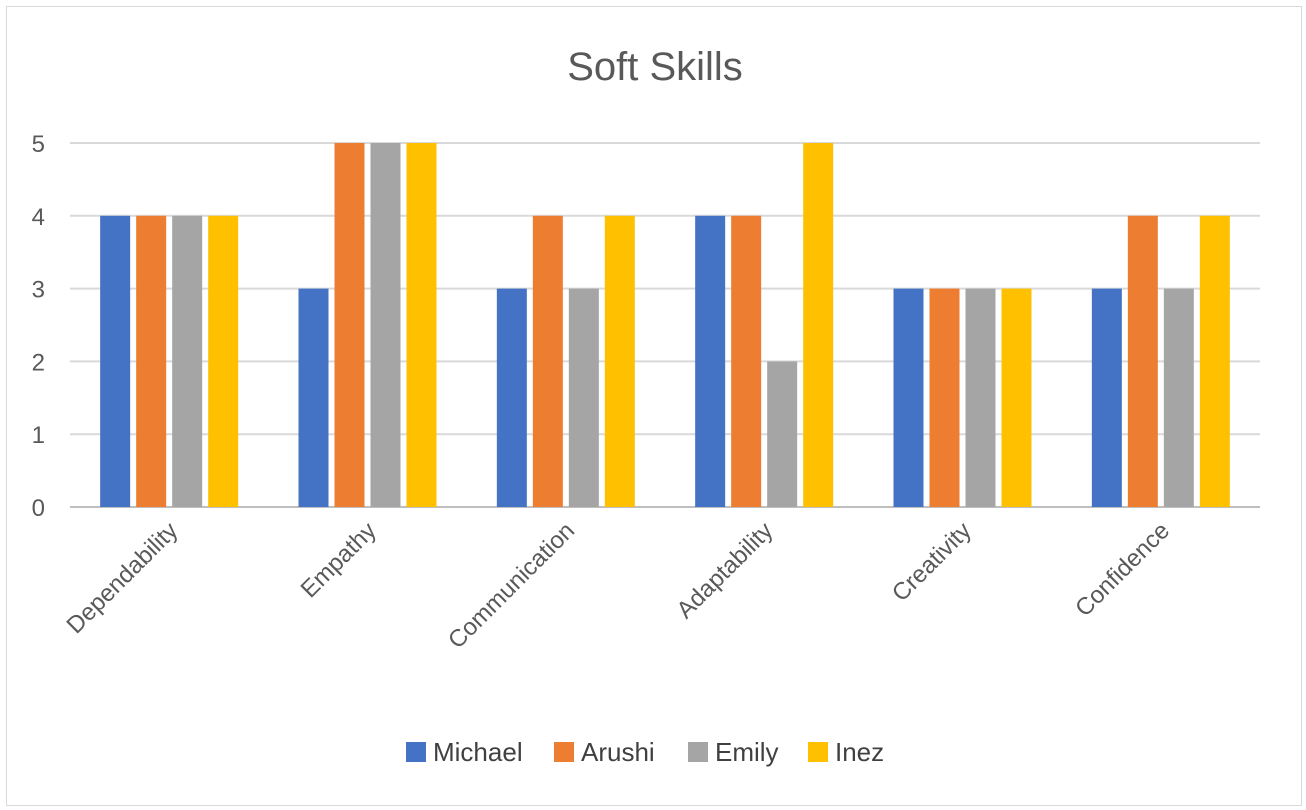 The height and width of the screenshot is (810, 1306). What do you see at coordinates (115, 361) in the screenshot?
I see `bar-michael-dependability` at bounding box center [115, 361].